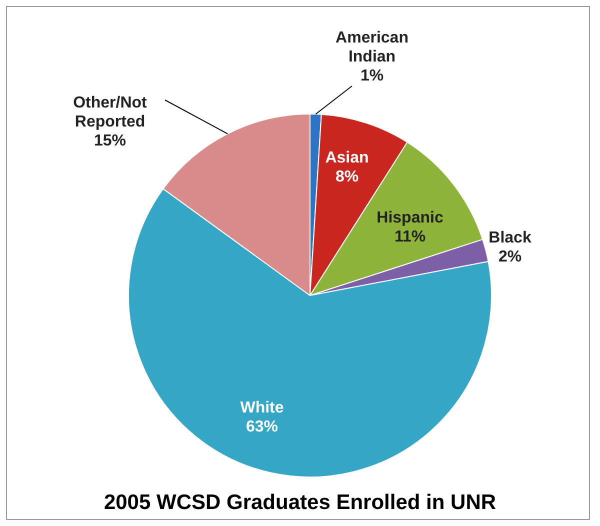 The height and width of the screenshot is (526, 600). Describe the element at coordinates (510, 237) in the screenshot. I see `slice-label: Black` at that location.